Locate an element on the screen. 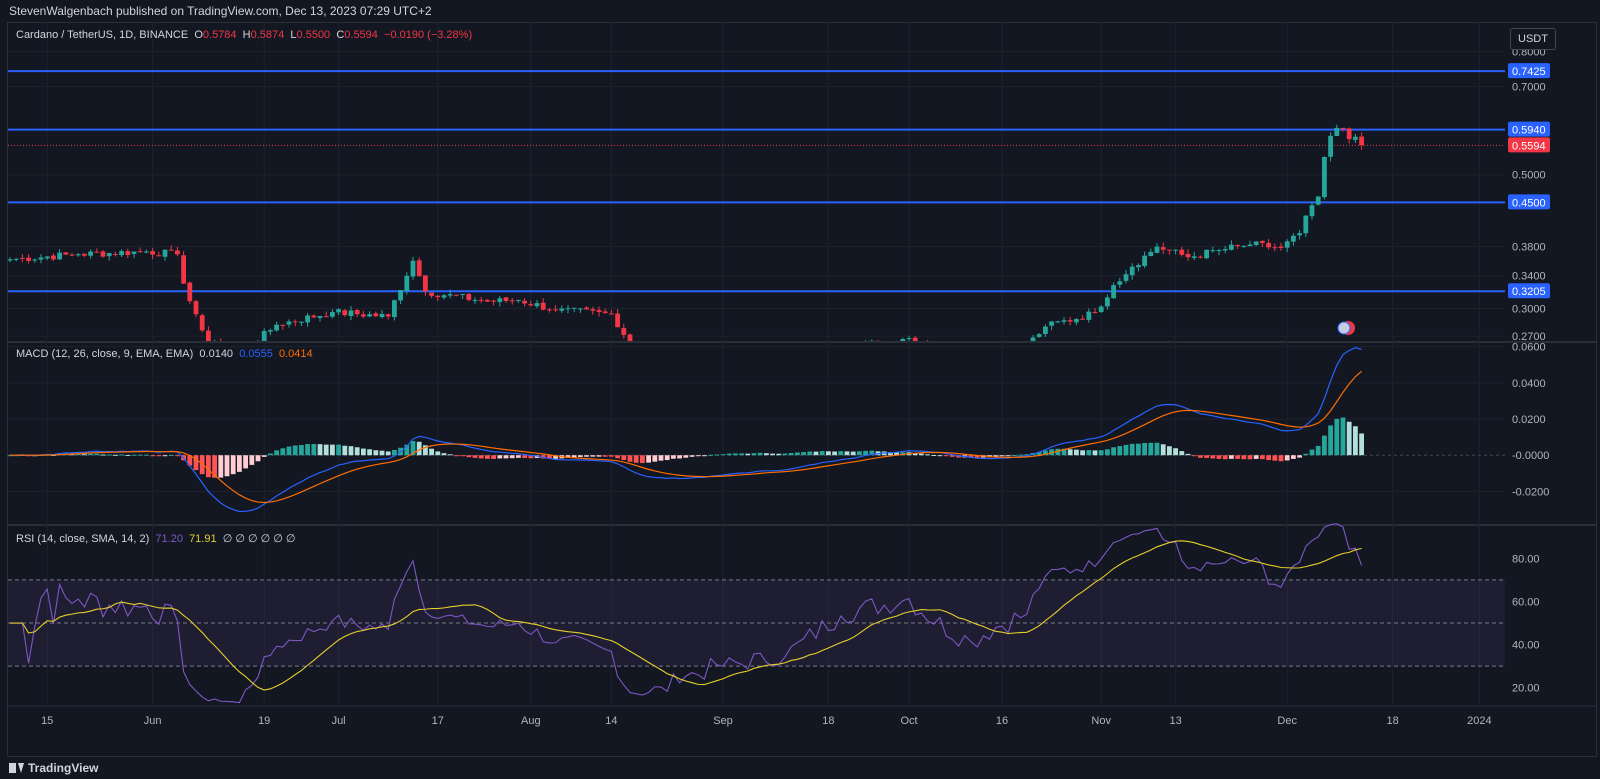 The width and height of the screenshot is (1600, 779). currency-button: USDT is located at coordinates (1533, 39).